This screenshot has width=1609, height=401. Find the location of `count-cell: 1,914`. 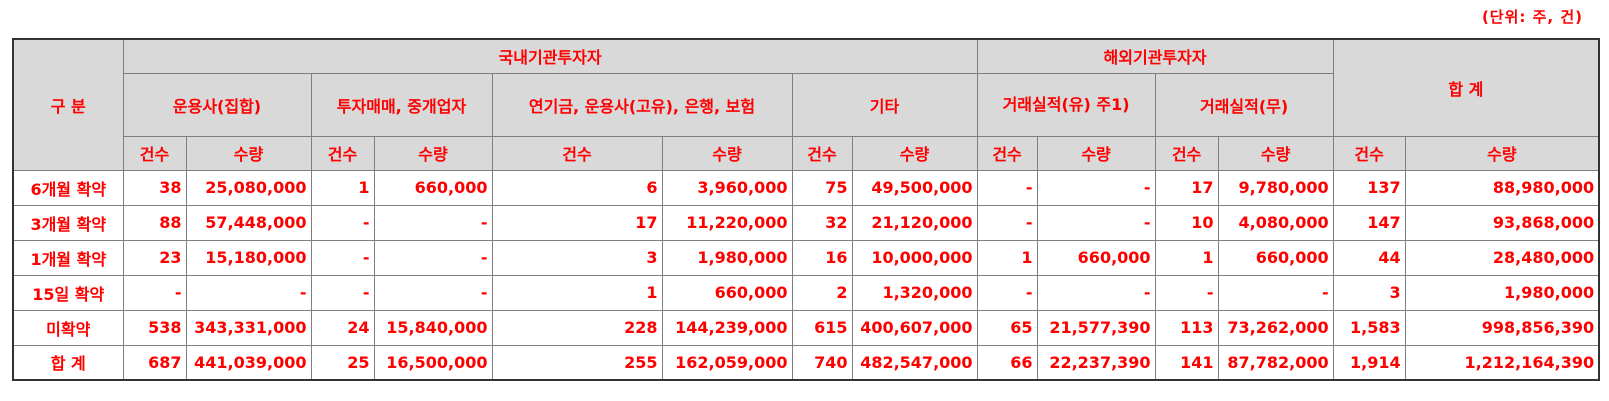

count-cell: 1,914 is located at coordinates (1369, 362).